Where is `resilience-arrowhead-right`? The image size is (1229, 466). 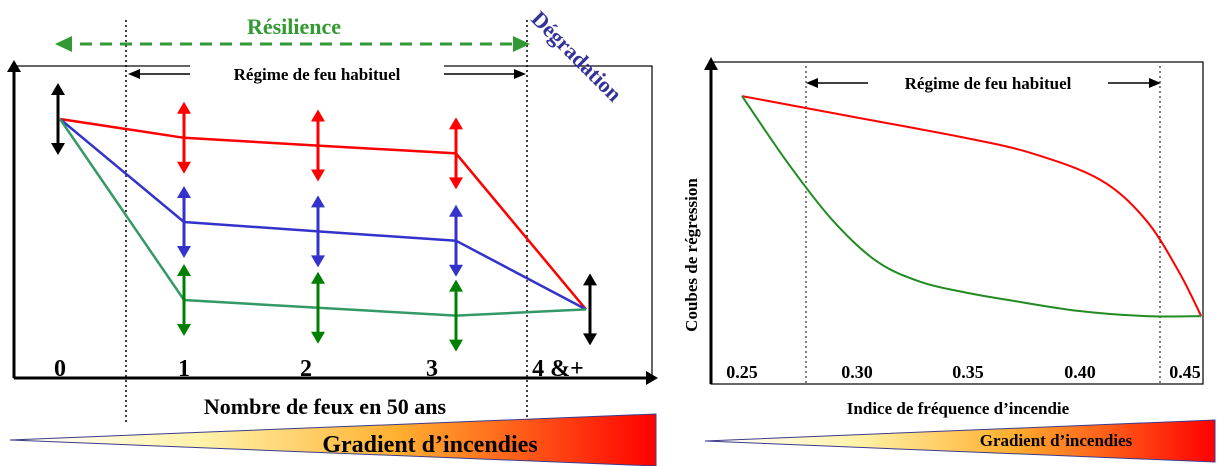 resilience-arrowhead-right is located at coordinates (521, 44).